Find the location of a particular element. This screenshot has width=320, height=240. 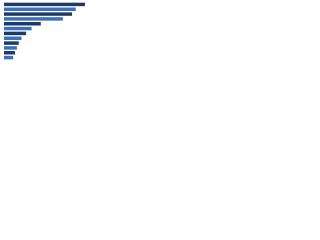

background is located at coordinates (50, 35).